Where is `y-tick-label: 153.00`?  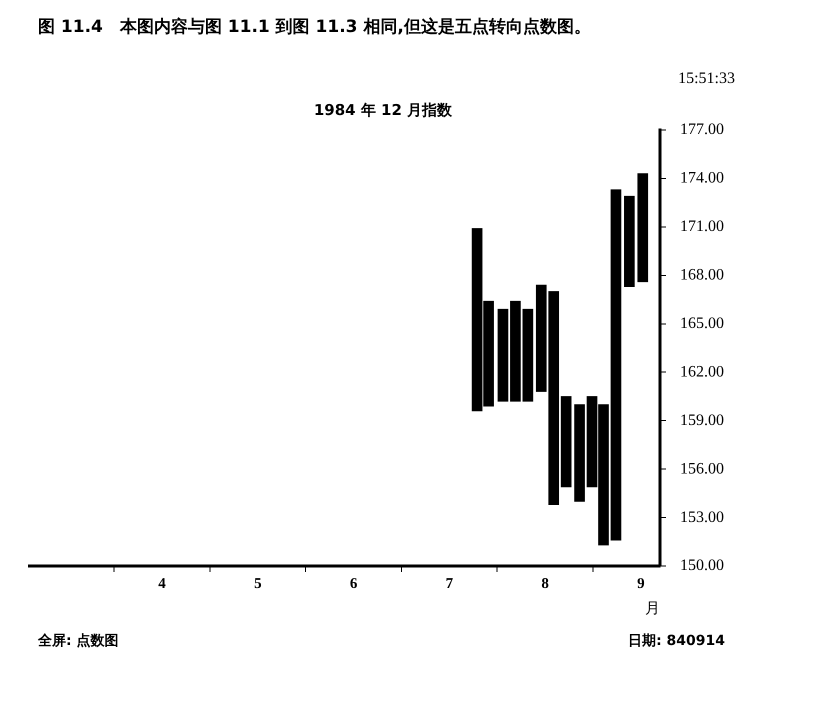
y-tick-label: 153.00 is located at coordinates (702, 517).